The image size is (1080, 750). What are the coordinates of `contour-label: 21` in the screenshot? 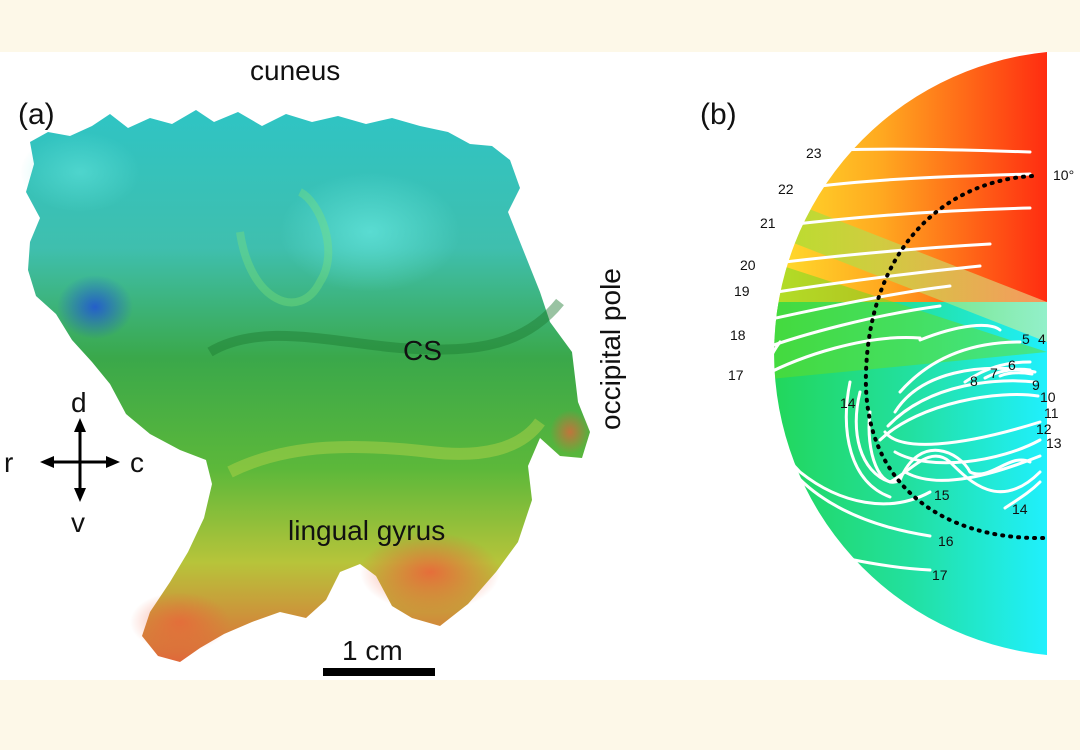 It's located at (768, 223).